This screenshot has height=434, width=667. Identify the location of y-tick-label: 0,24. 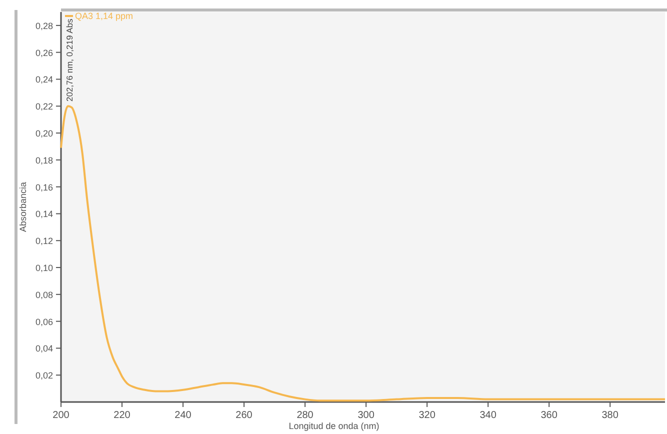
(44, 79).